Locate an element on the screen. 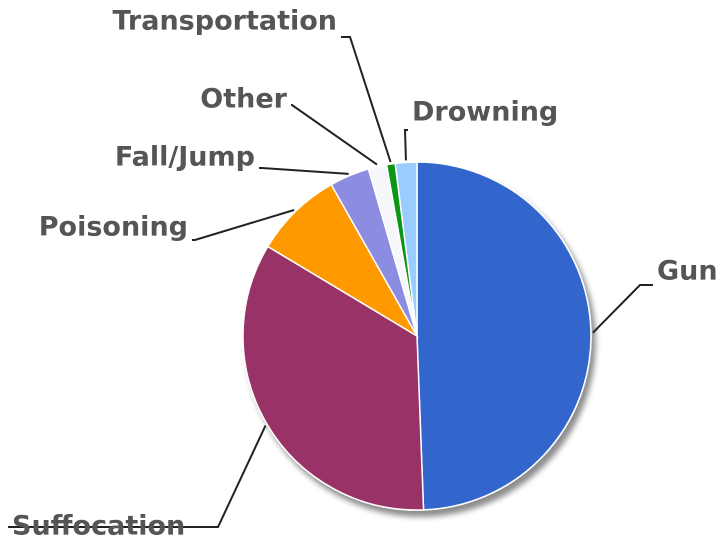  slice-label: Poisoning is located at coordinates (113, 227).